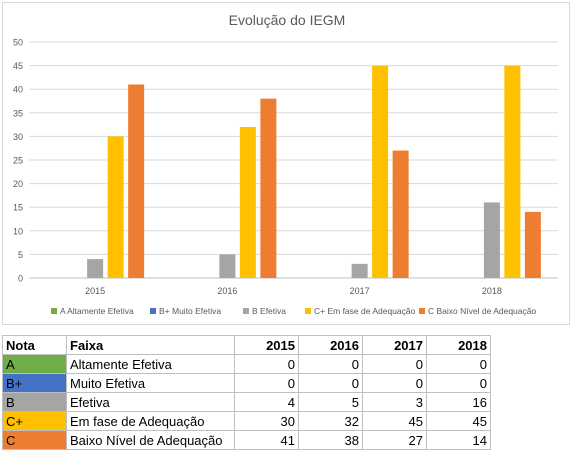 This screenshot has height=459, width=575. I want to click on y-tick-label: 45, so click(18, 66).